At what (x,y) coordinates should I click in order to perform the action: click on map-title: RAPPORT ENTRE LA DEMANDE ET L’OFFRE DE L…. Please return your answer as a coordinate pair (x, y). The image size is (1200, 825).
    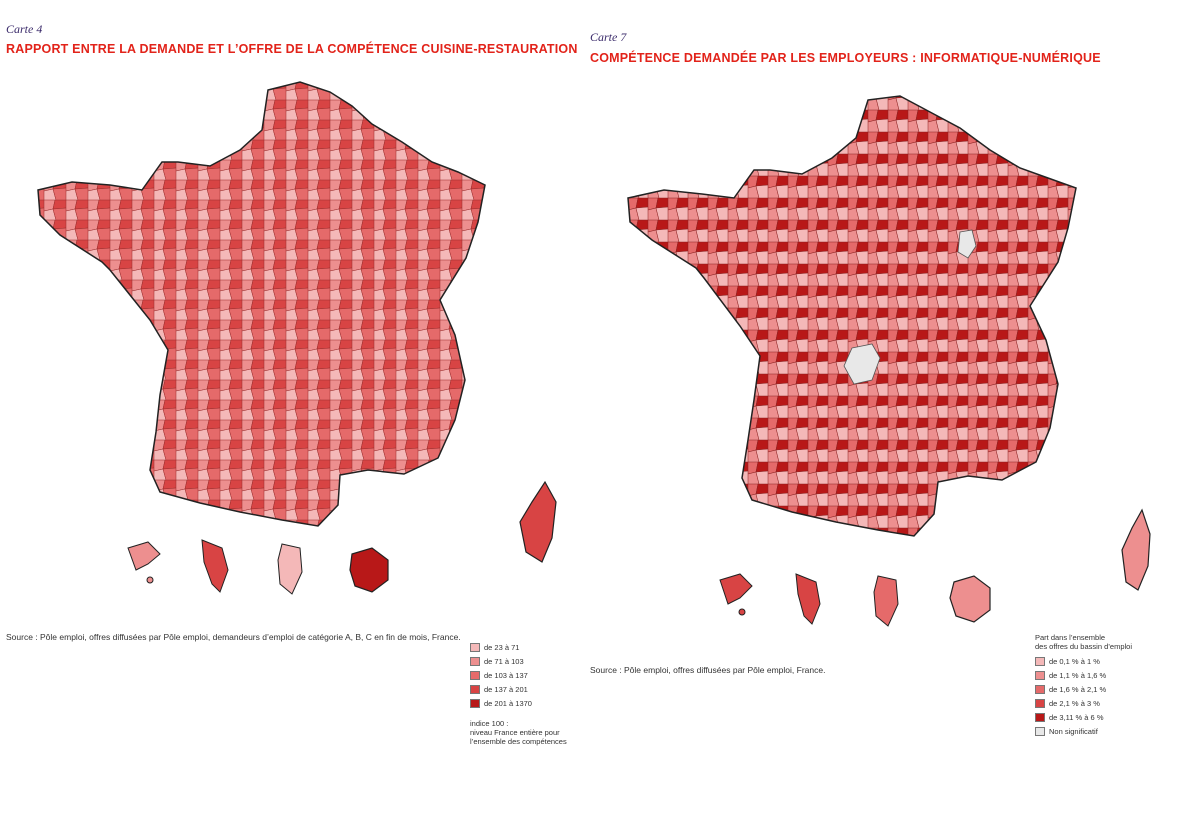
    Looking at the image, I should click on (292, 49).